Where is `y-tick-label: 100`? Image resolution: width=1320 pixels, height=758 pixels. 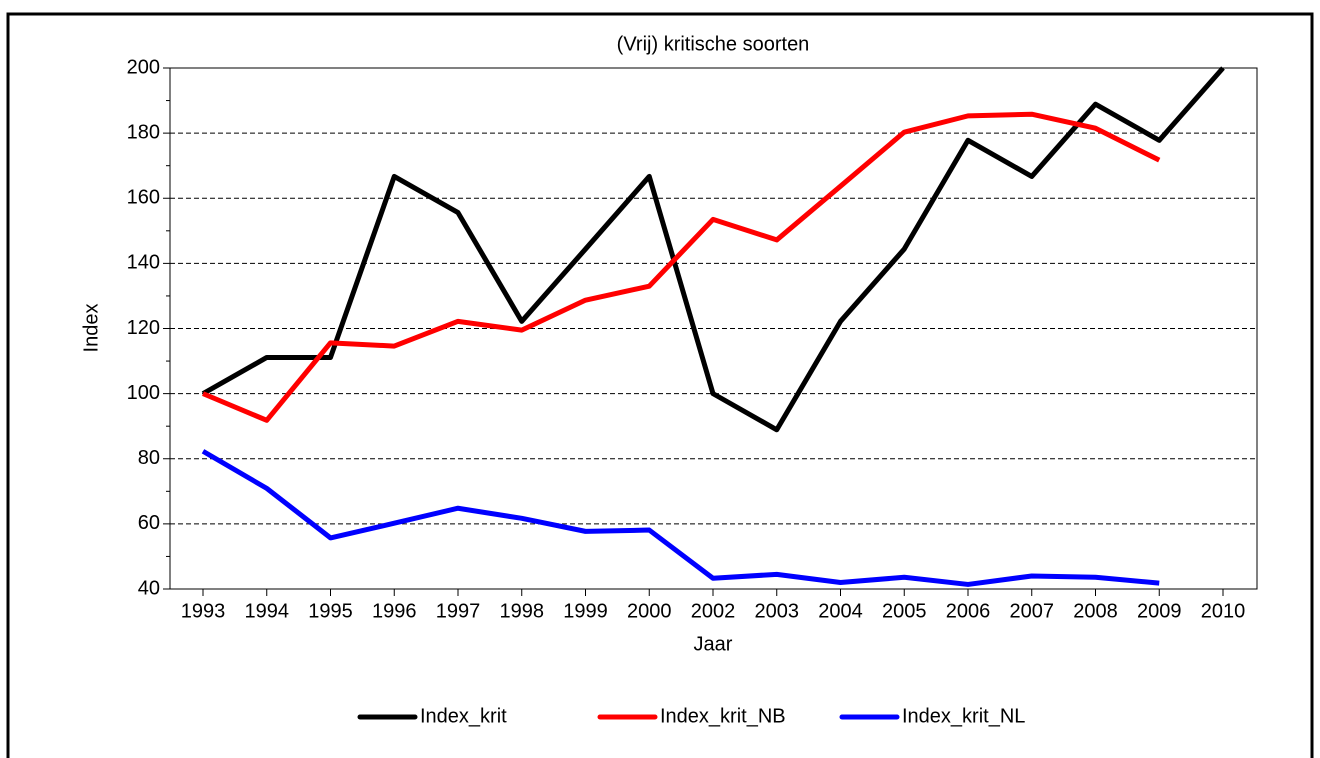 y-tick-label: 100 is located at coordinates (143, 393).